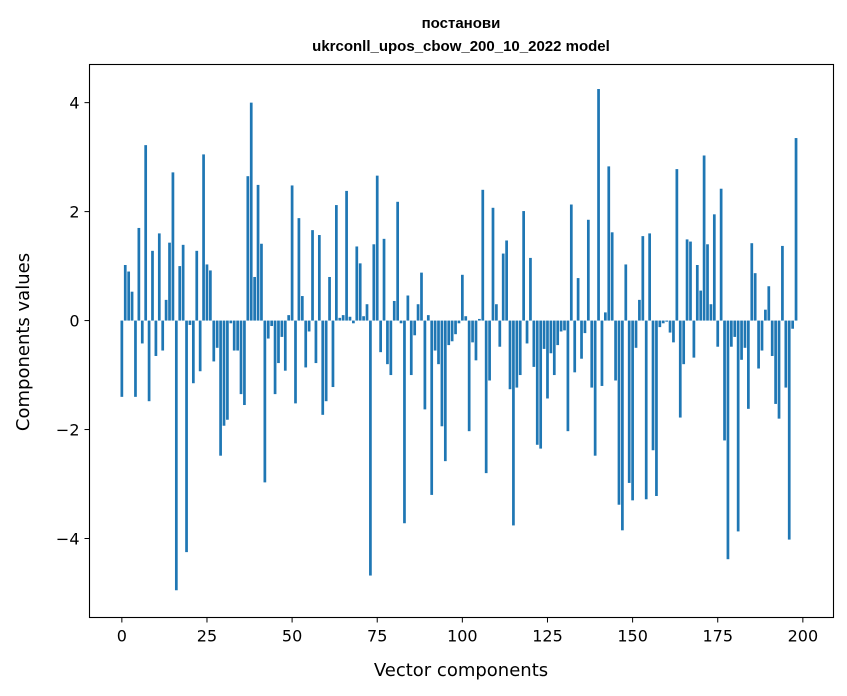 The image size is (847, 696). What do you see at coordinates (717, 636) in the screenshot?
I see `x-tick-label: 175` at bounding box center [717, 636].